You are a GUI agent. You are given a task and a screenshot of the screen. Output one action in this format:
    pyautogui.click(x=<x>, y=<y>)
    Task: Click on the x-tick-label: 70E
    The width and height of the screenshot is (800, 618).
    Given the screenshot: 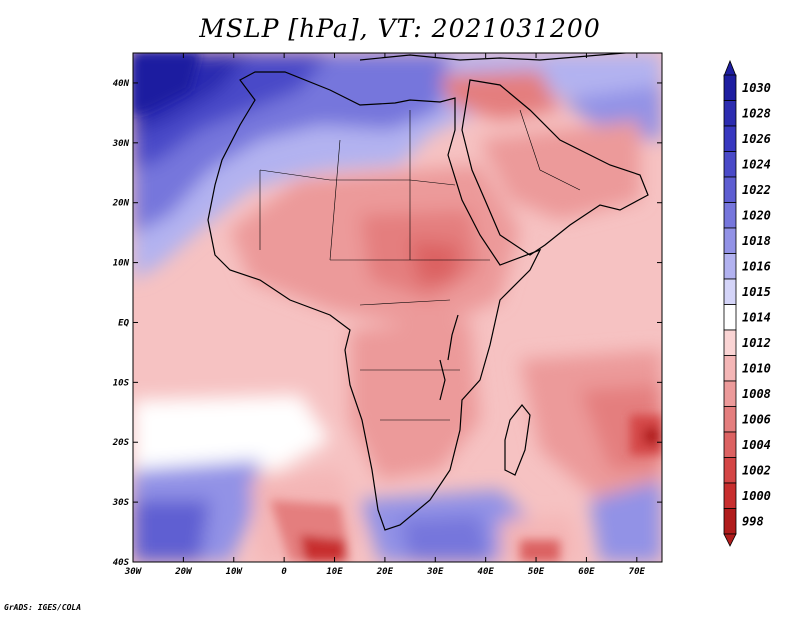 What is the action you would take?
    pyautogui.click(x=637, y=572)
    